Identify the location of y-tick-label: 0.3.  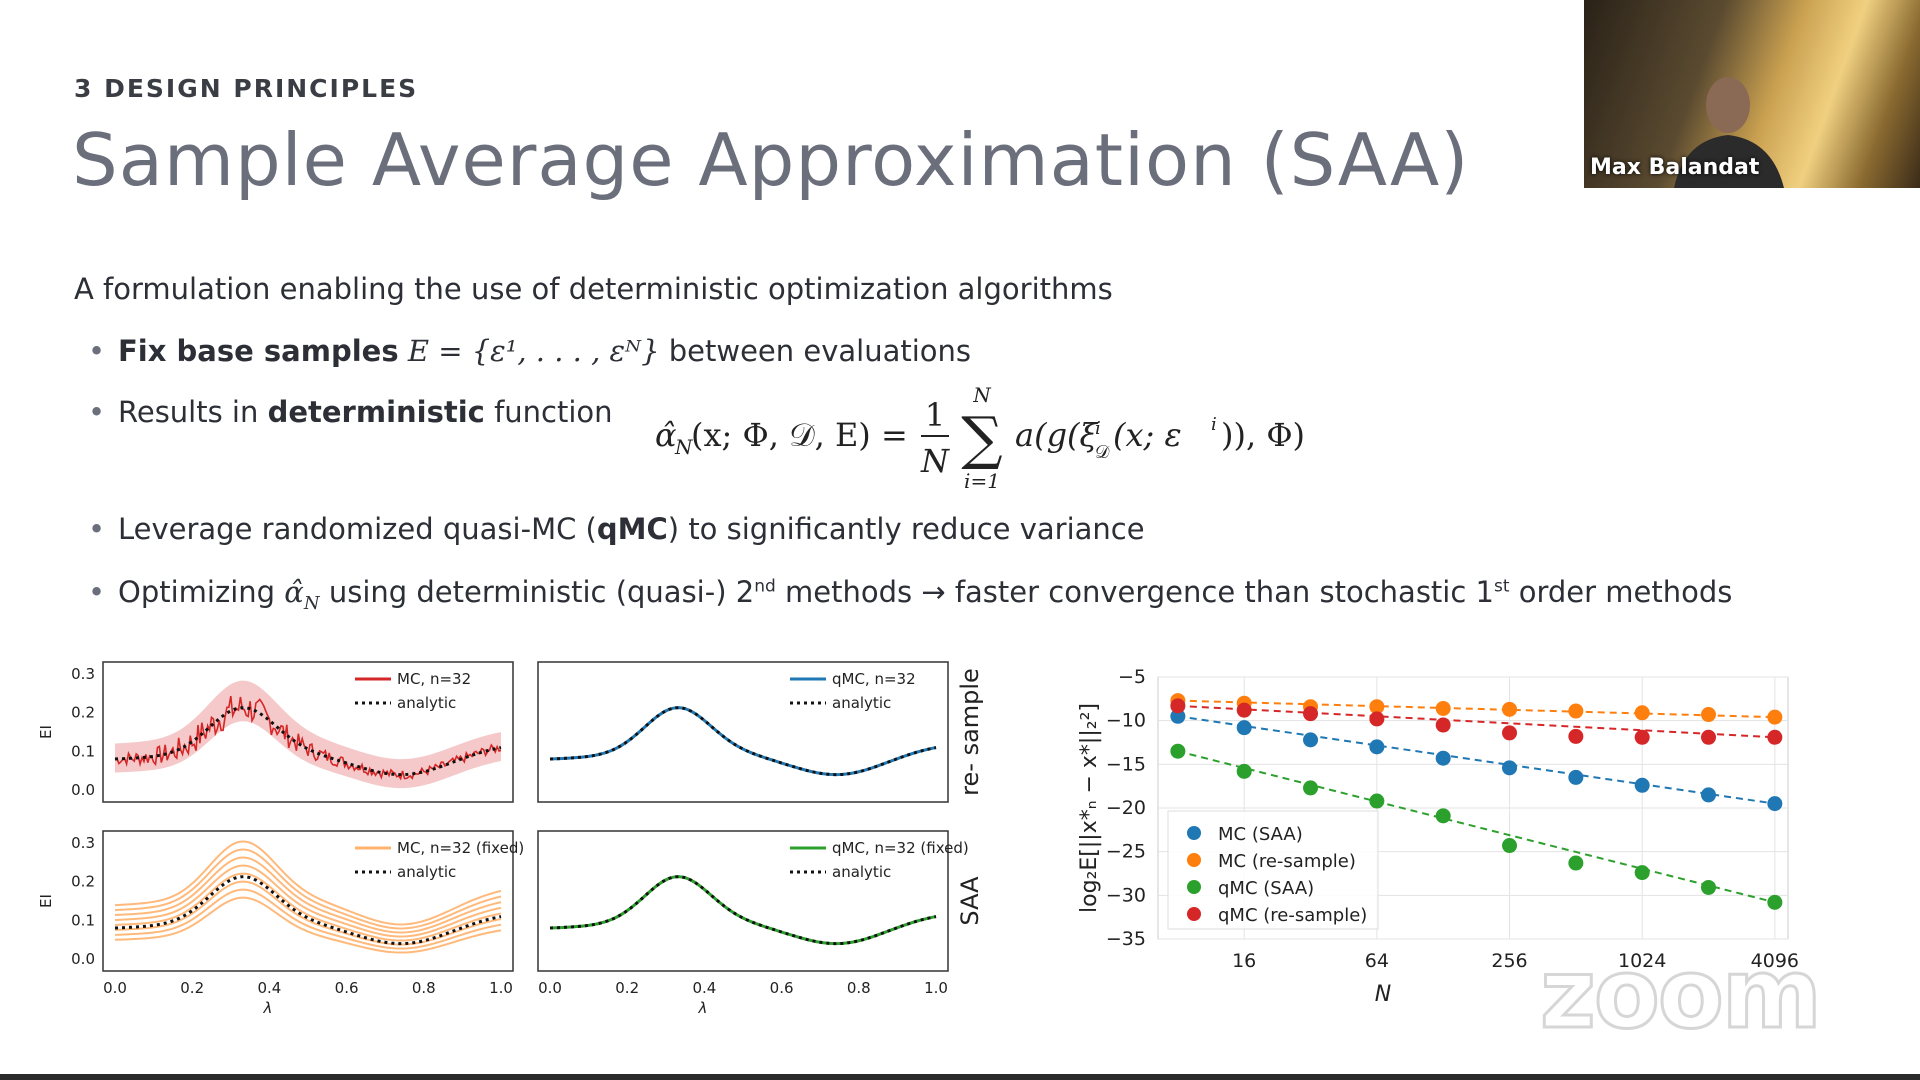
(83, 843).